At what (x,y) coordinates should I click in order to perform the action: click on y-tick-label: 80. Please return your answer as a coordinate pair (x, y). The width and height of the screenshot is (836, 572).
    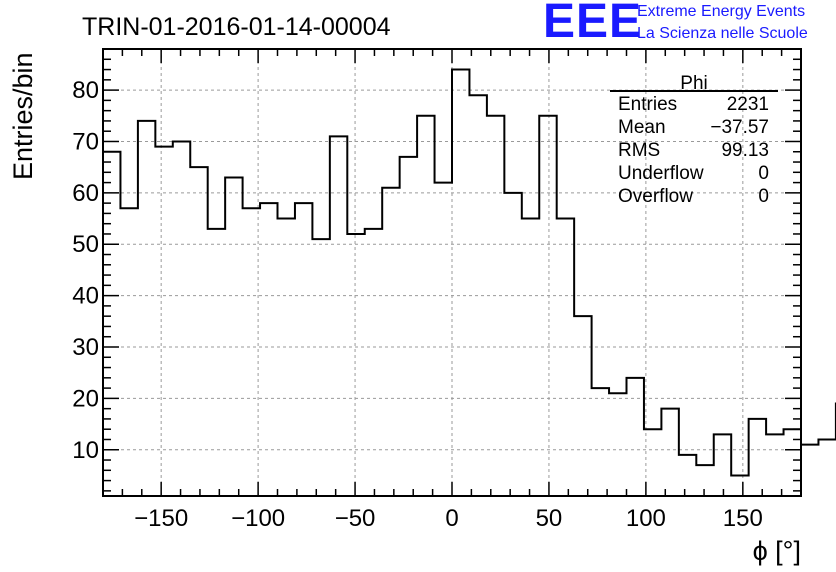
    Looking at the image, I should click on (85, 90).